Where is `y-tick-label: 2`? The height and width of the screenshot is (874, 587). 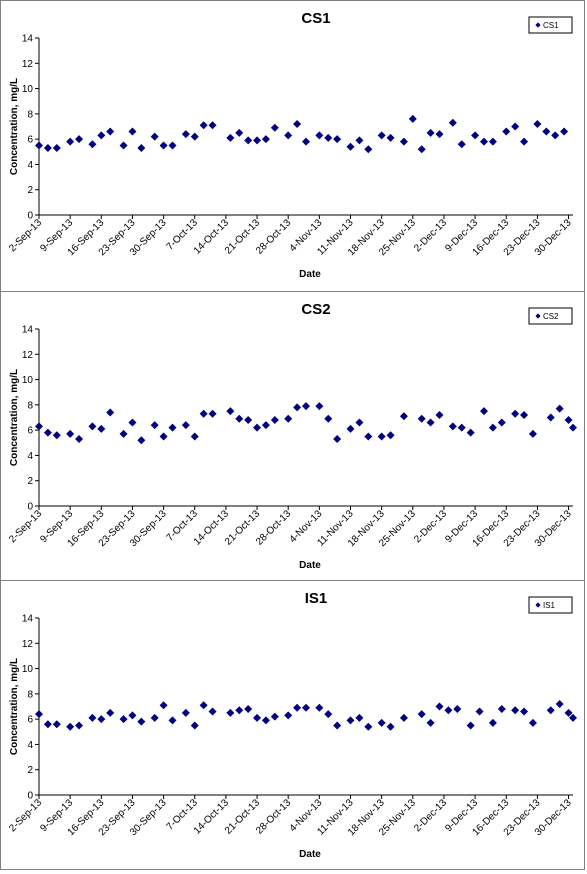
y-tick-label: 2 is located at coordinates (30, 770).